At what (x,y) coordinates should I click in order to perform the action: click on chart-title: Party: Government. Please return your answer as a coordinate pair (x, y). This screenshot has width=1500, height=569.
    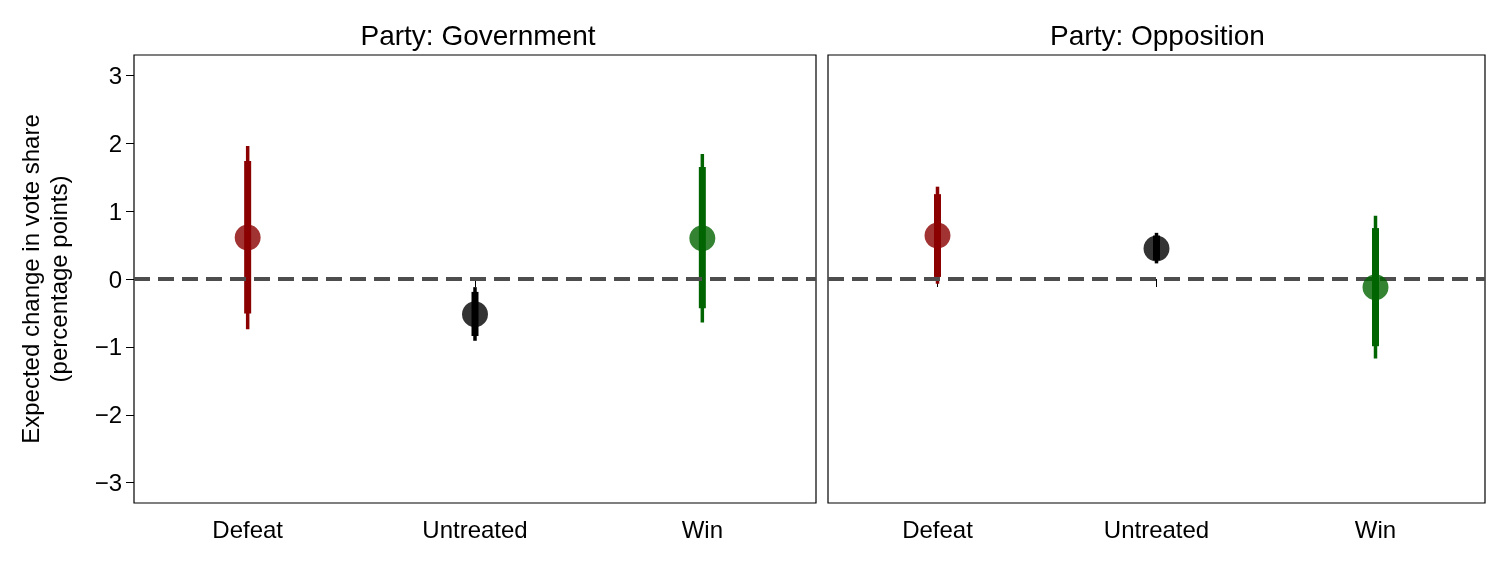
    Looking at the image, I should click on (478, 35).